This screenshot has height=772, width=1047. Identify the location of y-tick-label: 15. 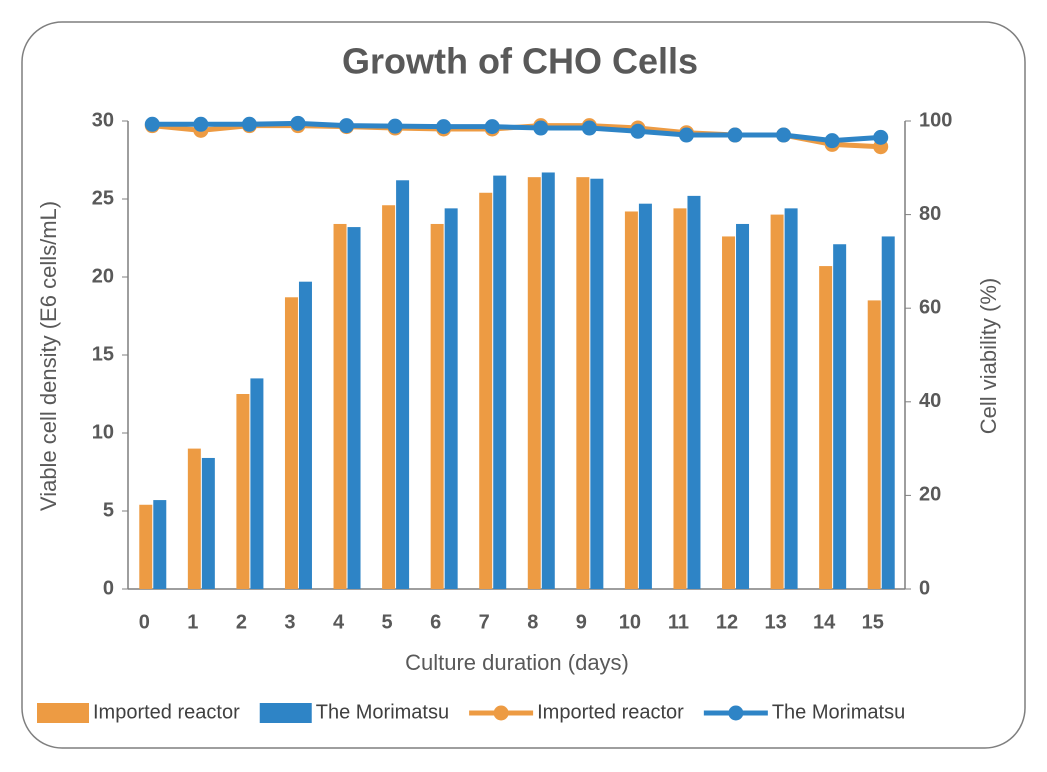
(103, 354).